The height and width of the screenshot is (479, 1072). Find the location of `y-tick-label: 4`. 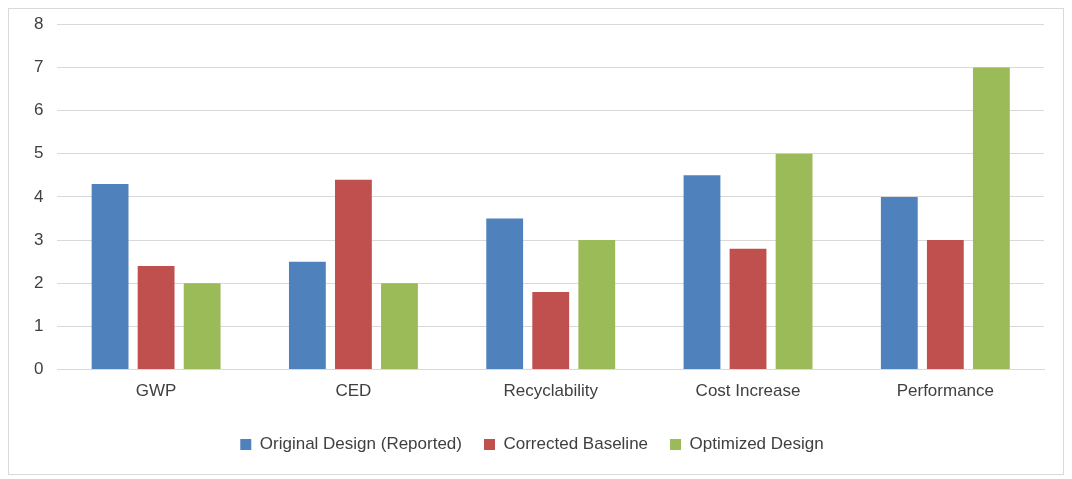

y-tick-label: 4 is located at coordinates (38, 196).